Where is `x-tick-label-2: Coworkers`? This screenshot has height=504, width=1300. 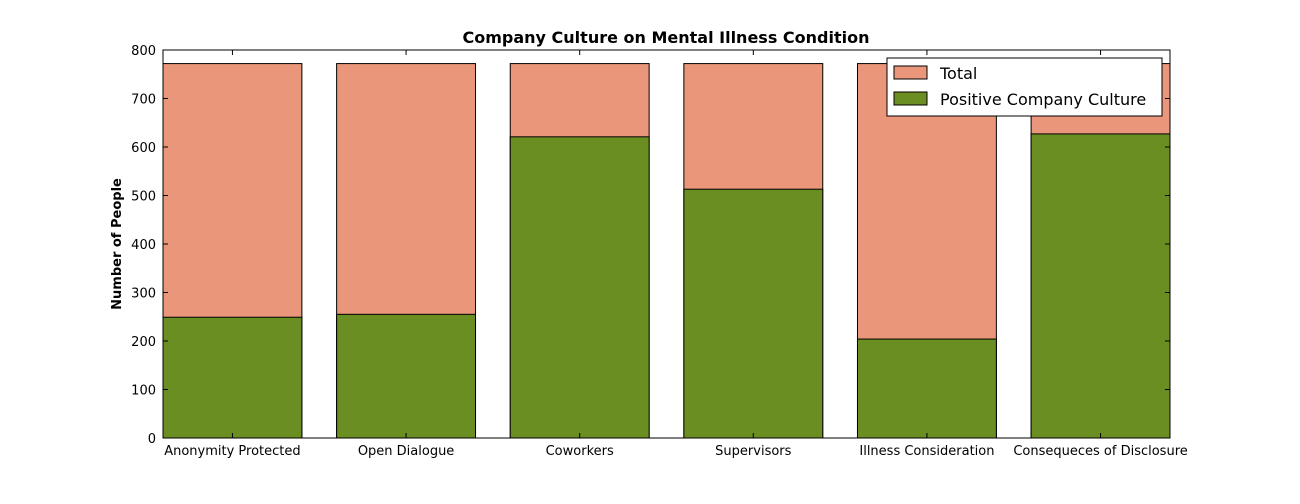 x-tick-label-2: Coworkers is located at coordinates (580, 451).